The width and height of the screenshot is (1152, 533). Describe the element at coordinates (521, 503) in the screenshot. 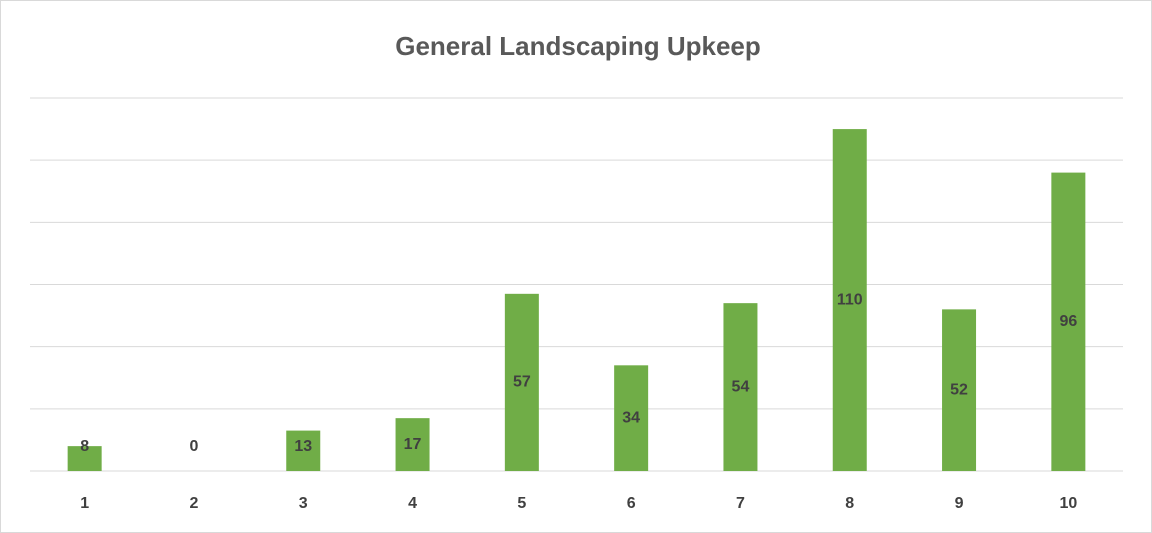

I see `x-tick-label: 5` at that location.